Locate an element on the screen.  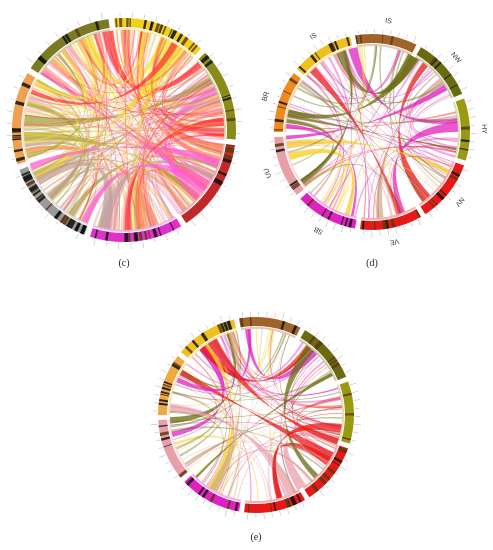
segment-label: HY is located at coordinates (483, 129).